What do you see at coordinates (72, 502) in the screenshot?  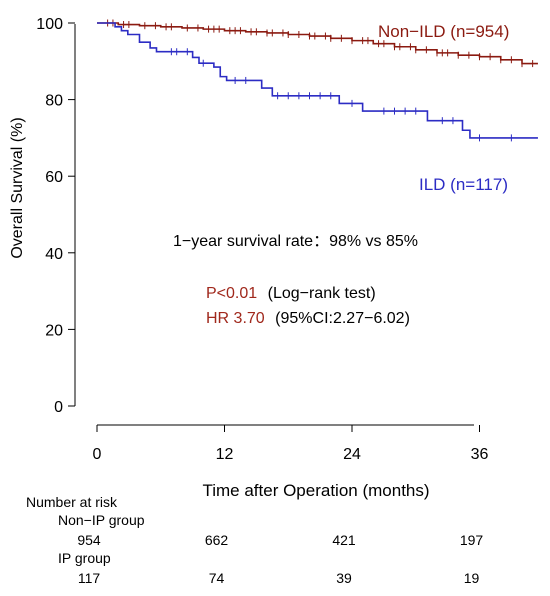 I see `risk-table-title: Number at risk` at bounding box center [72, 502].